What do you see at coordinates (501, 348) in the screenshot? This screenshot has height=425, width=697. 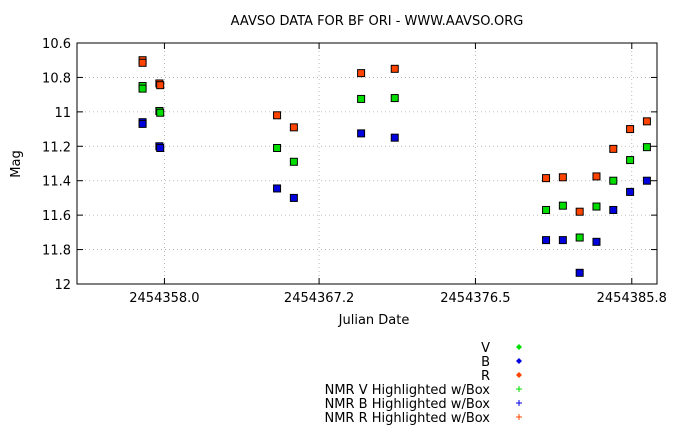 I see `legend-entry: V` at bounding box center [501, 348].